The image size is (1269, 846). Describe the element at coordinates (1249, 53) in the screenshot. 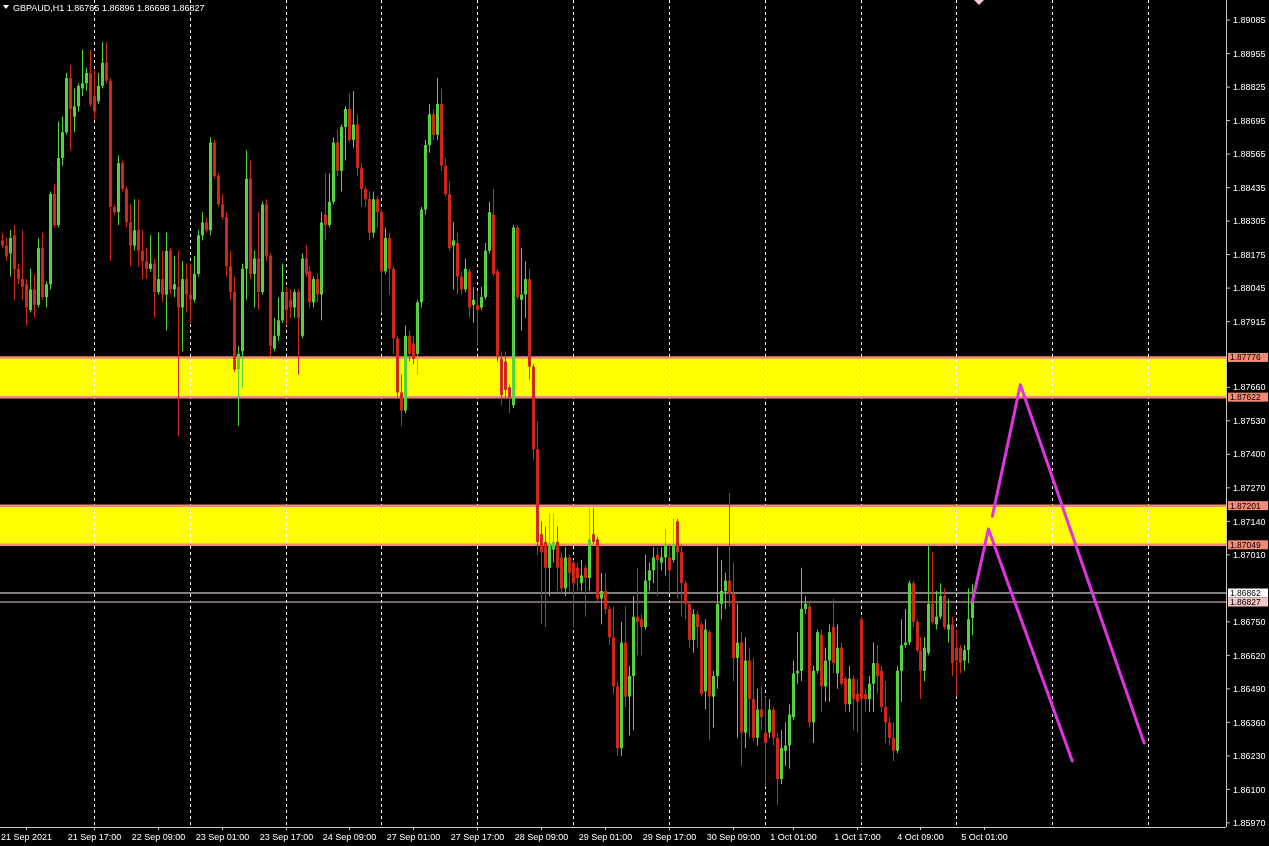

I see `y-tick-label: 1.88955` at that location.